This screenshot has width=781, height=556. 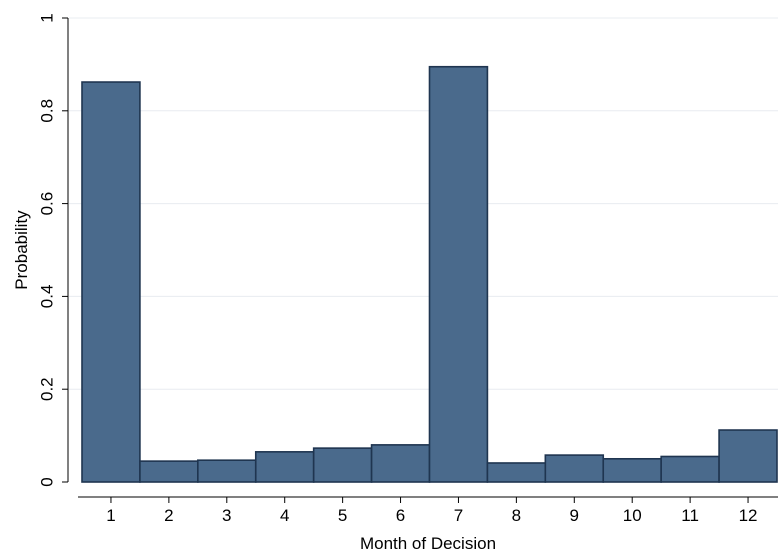 I want to click on x-tick-label: 9, so click(x=574, y=515).